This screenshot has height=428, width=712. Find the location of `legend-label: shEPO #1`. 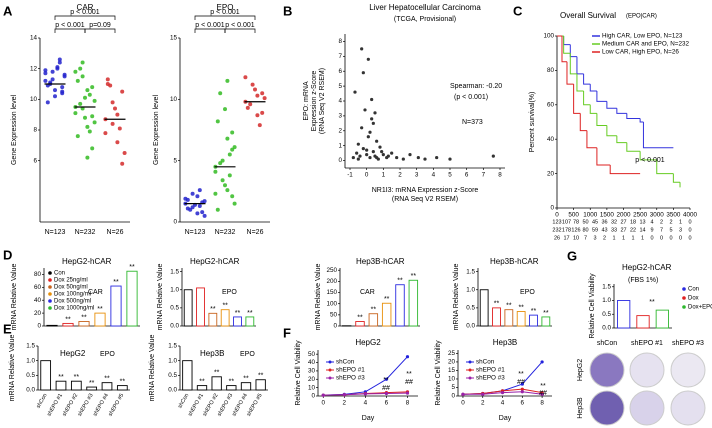

legend-label: shEPO #1 is located at coordinates (350, 370).